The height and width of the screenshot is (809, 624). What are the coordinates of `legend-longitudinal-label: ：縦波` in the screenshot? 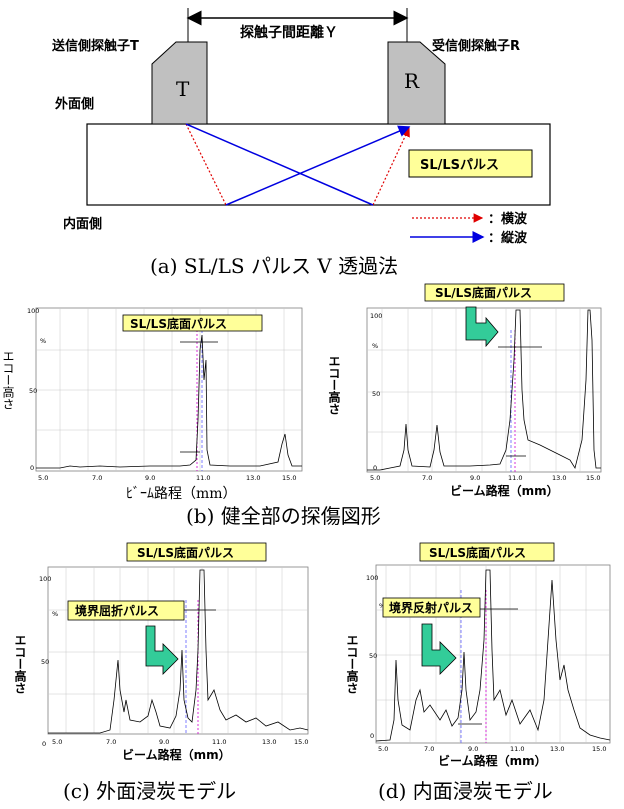 It's located at (508, 238).